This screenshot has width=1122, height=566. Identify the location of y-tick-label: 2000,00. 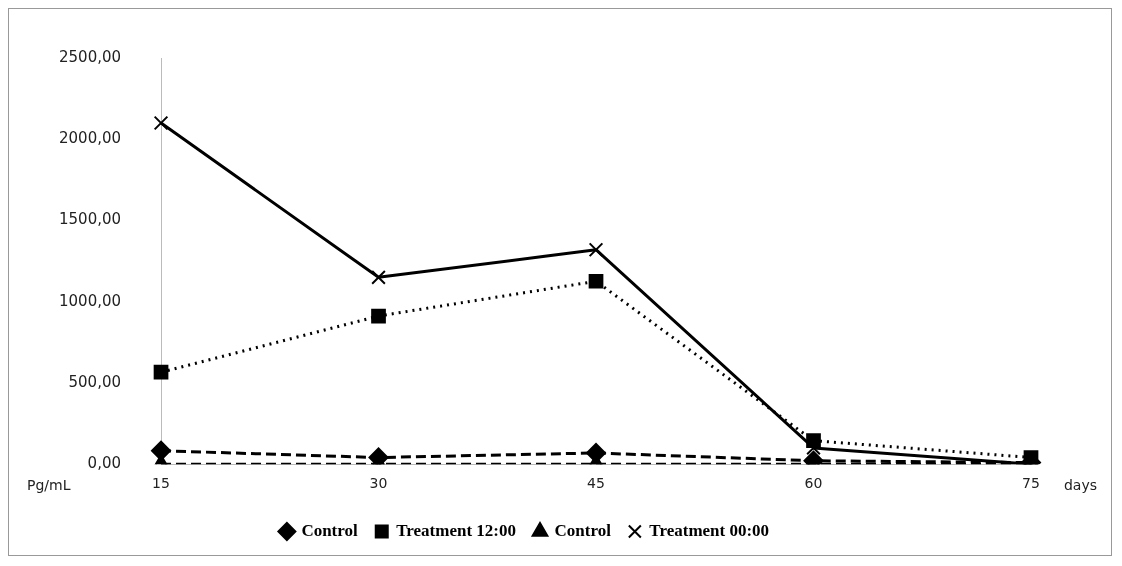
(90, 138).